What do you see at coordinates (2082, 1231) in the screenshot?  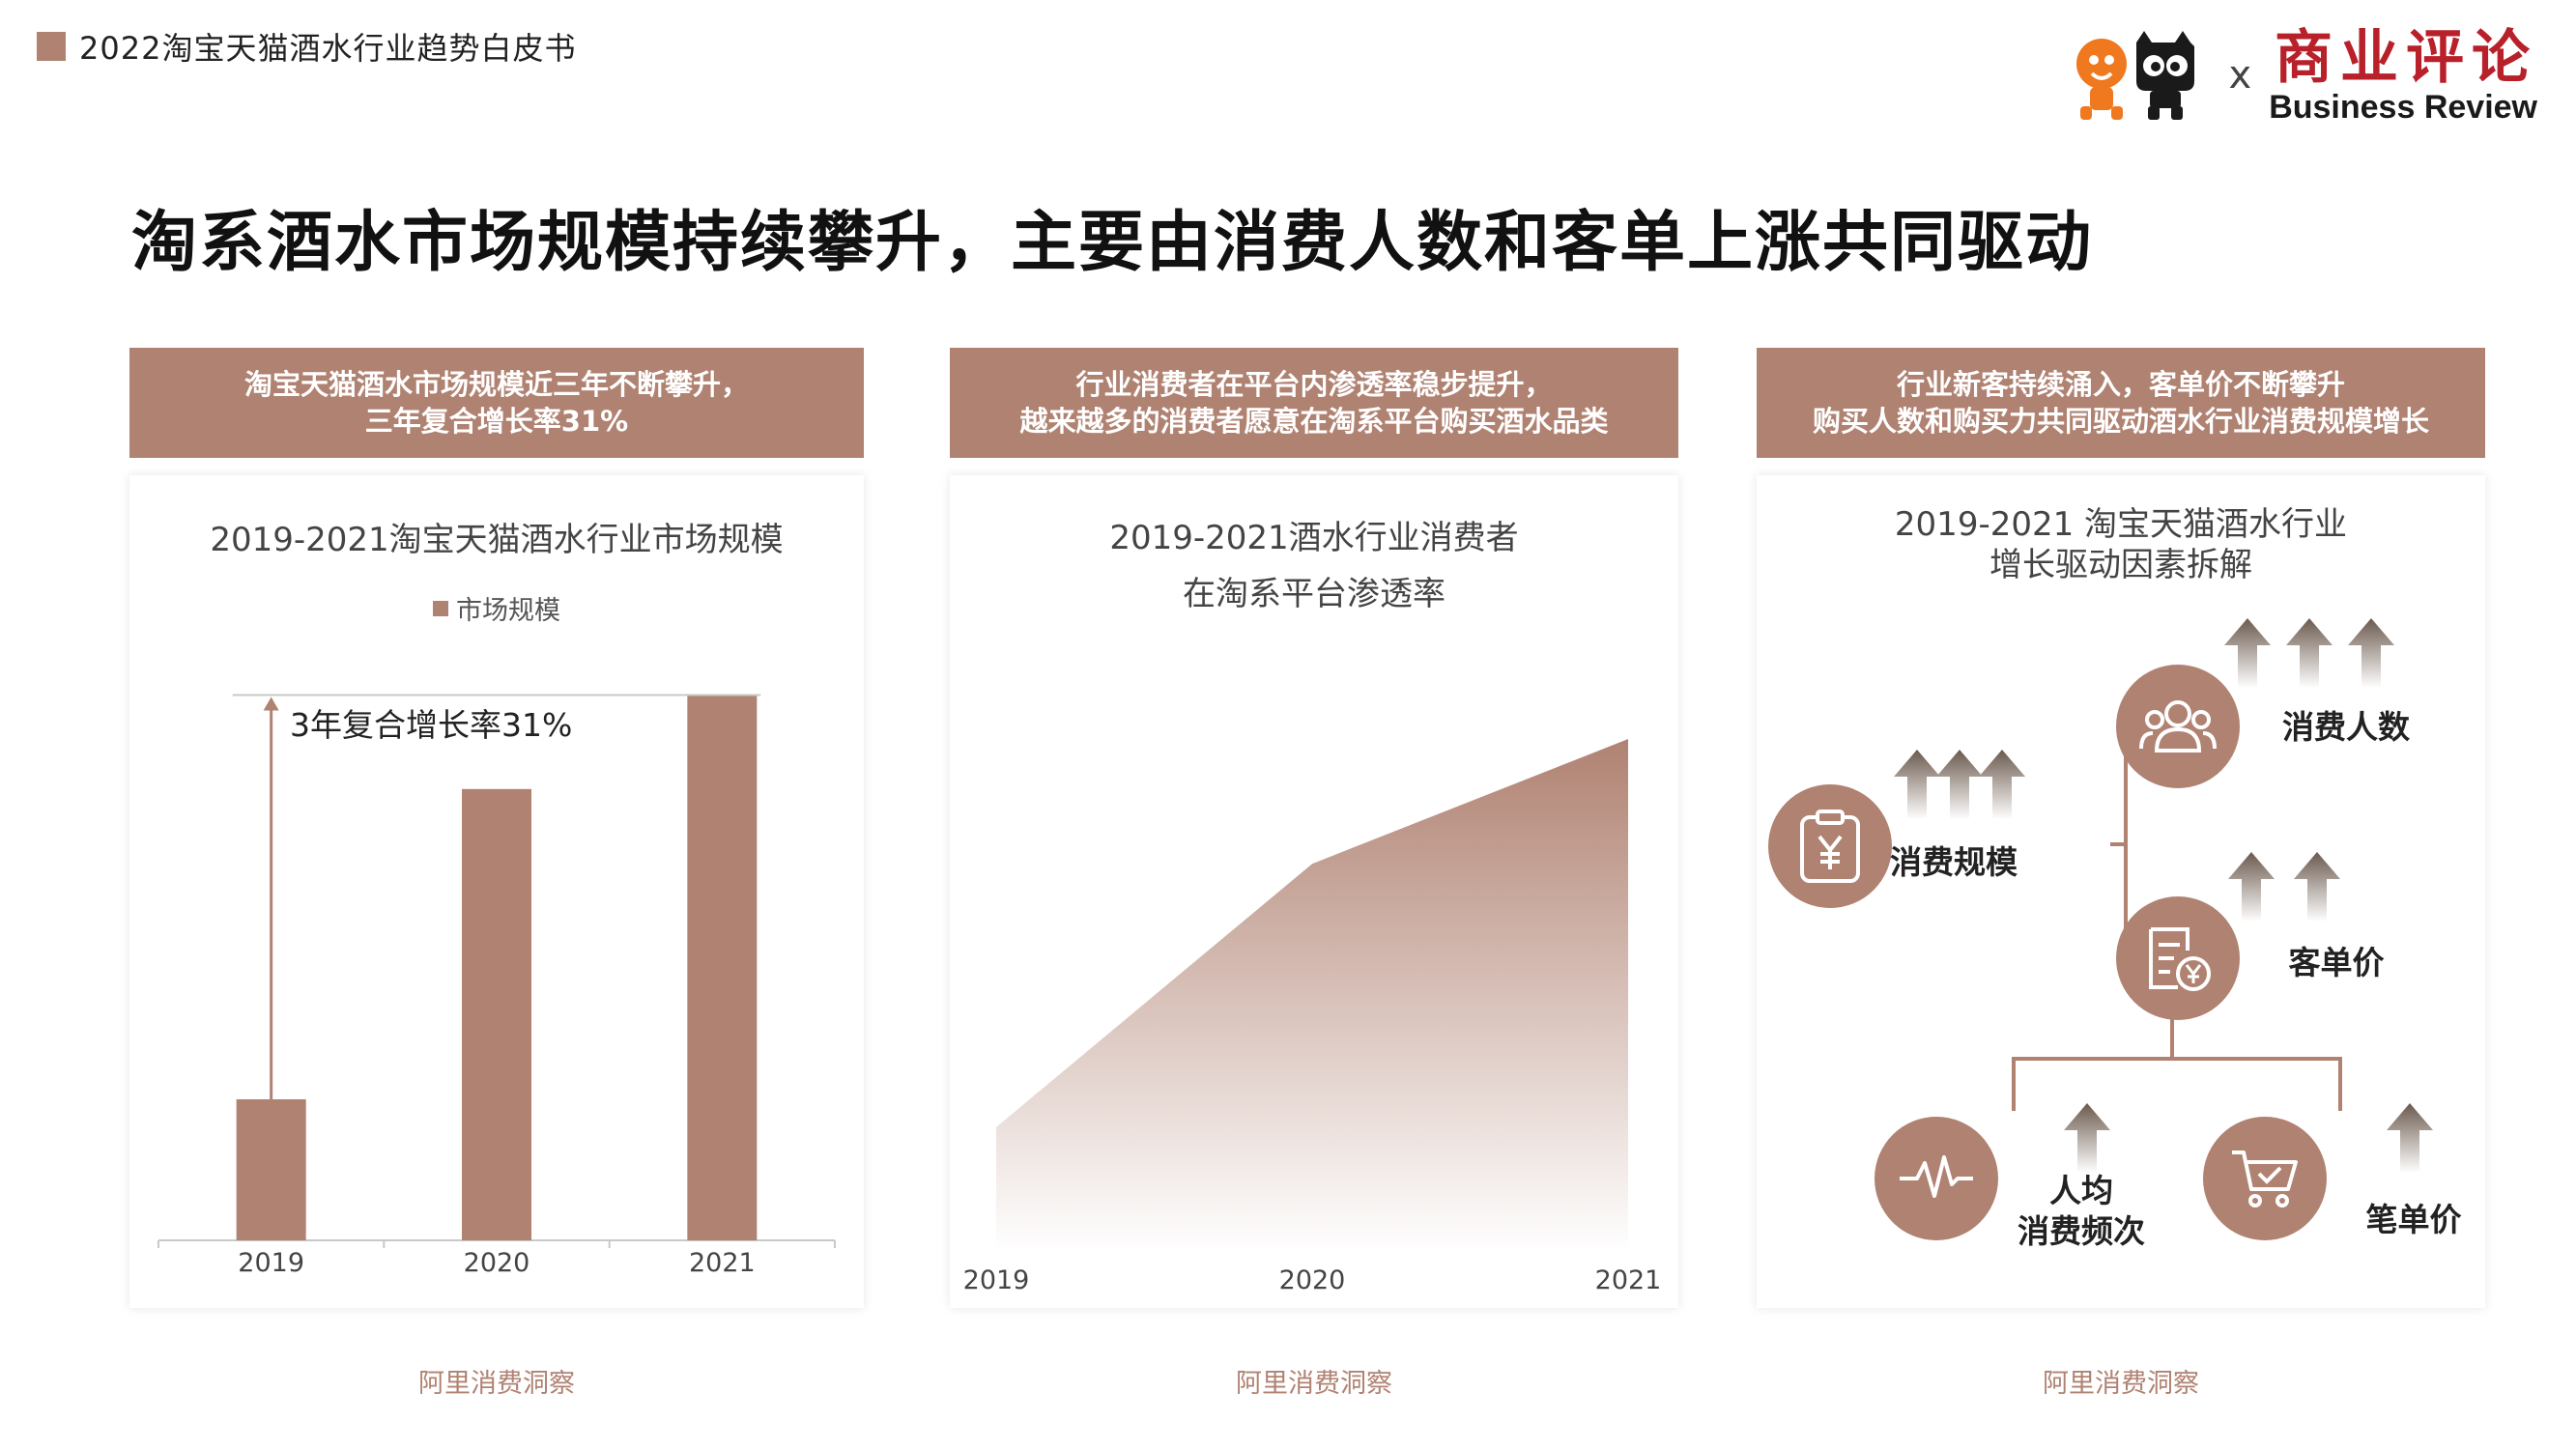 I see `frequency-label-line-2: 消费频次` at bounding box center [2082, 1231].